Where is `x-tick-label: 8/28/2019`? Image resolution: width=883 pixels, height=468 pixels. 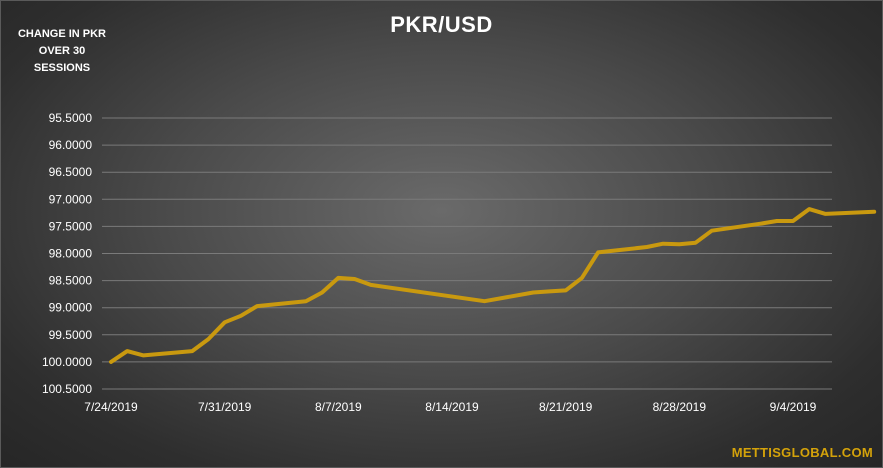 x-tick-label: 8/28/2019 is located at coordinates (680, 407).